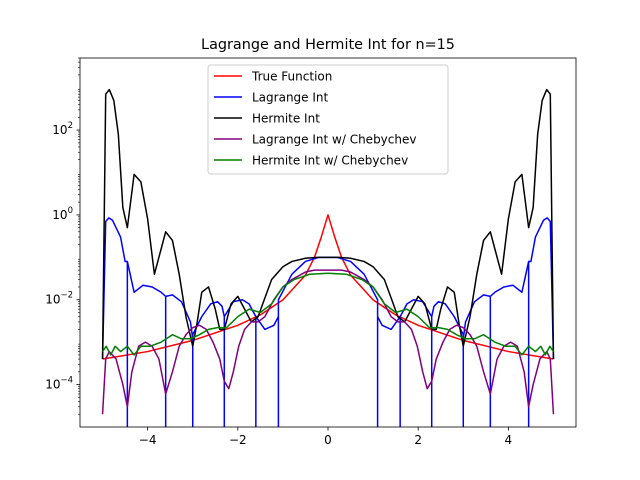 This screenshot has height=480, width=640. I want to click on y-tick-label-2: 10⁰, so click(62, 214).